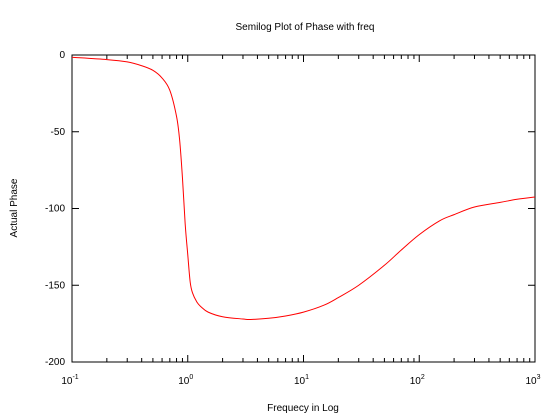 This screenshot has width=560, height=420. What do you see at coordinates (69, 380) in the screenshot?
I see `x-tick-label: 10⁻¹` at bounding box center [69, 380].